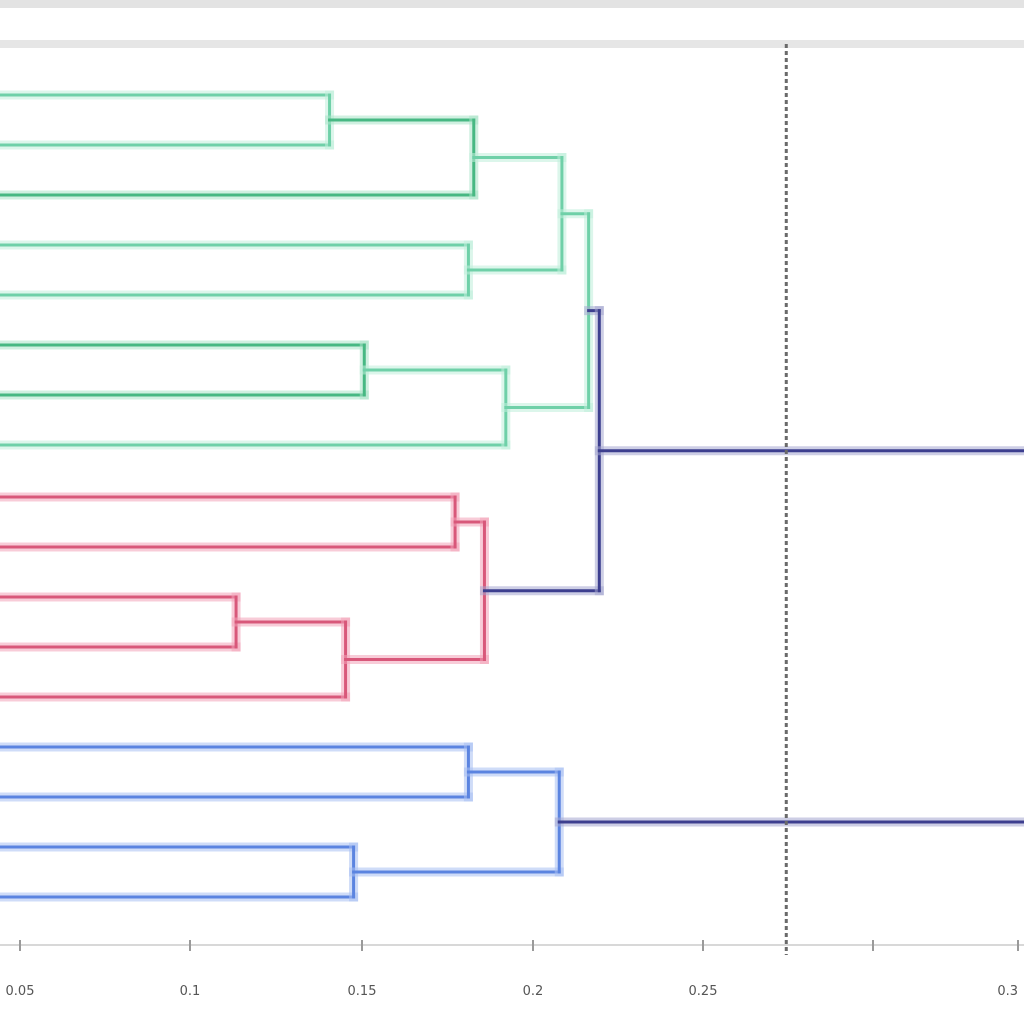  I want to click on x-tick-label-4: 0.25, so click(703, 991).